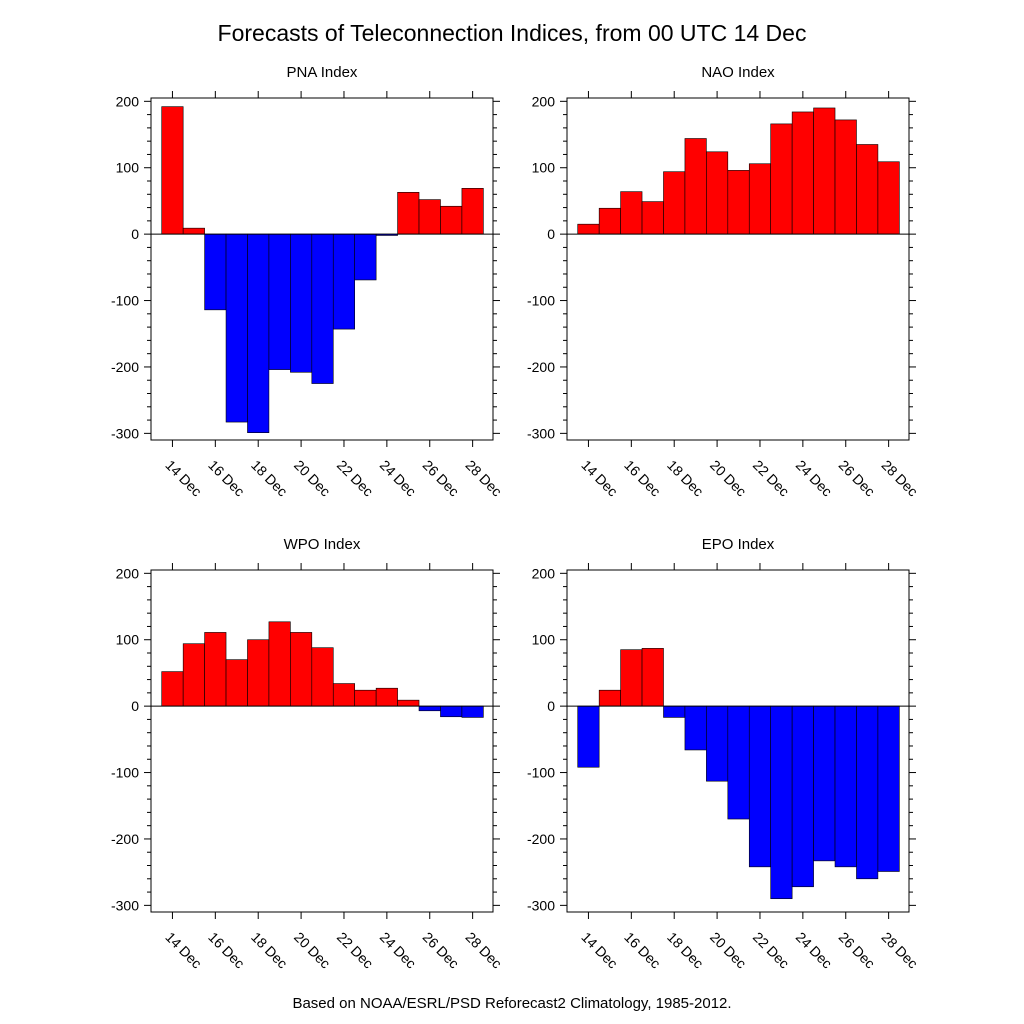  What do you see at coordinates (738, 544) in the screenshot?
I see `panel-title: EPO Index` at bounding box center [738, 544].